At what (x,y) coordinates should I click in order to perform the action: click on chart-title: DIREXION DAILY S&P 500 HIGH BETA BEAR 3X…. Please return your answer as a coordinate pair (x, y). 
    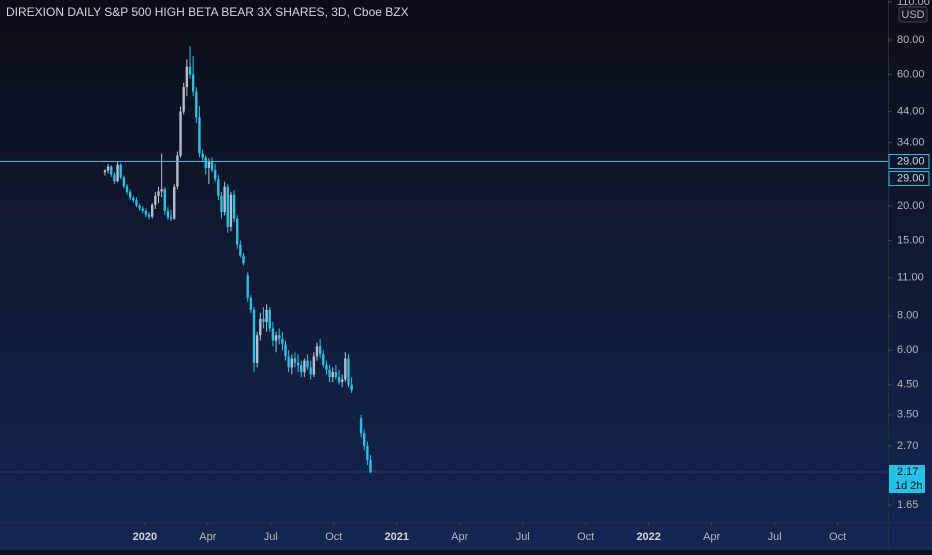
    Looking at the image, I should click on (207, 12).